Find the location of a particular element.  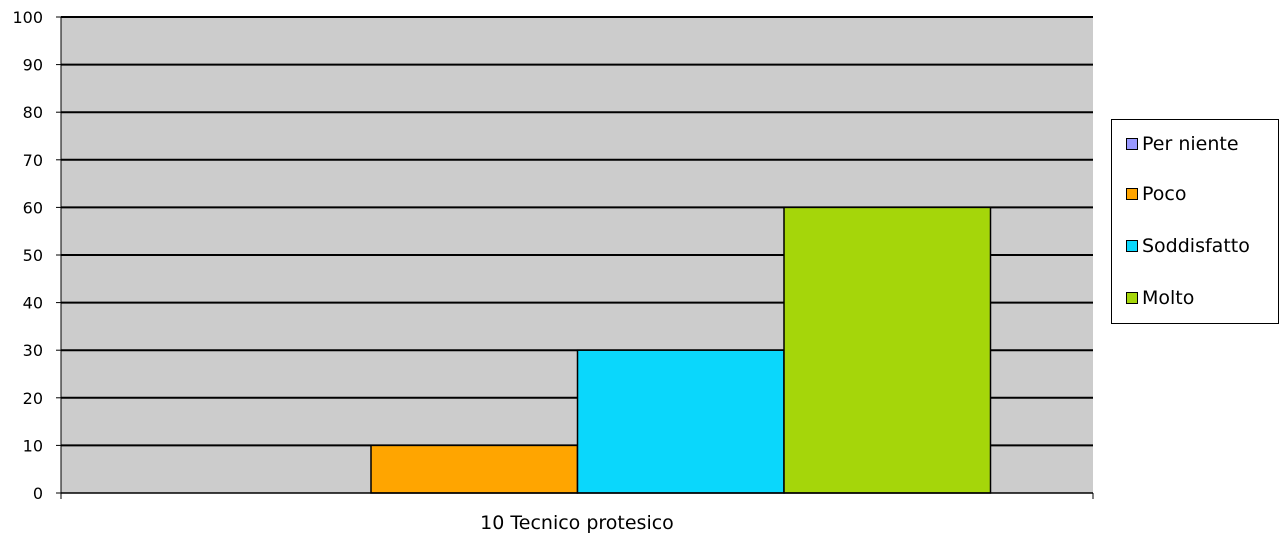

bar-molto is located at coordinates (887, 350).